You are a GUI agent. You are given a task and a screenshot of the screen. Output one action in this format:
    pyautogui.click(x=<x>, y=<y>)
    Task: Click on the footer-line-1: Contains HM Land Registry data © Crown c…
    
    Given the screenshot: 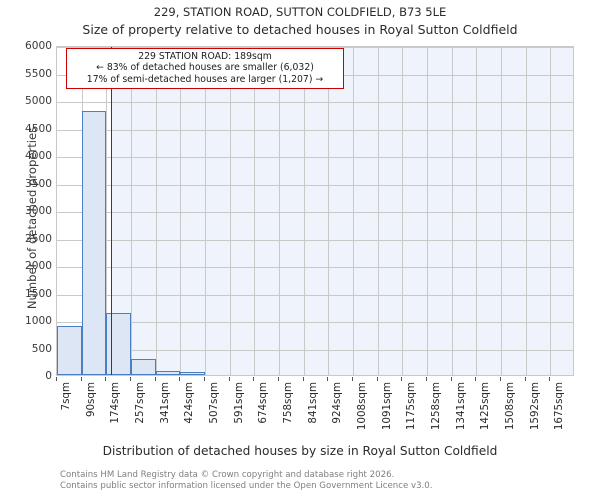 What is the action you would take?
    pyautogui.click(x=227, y=475)
    